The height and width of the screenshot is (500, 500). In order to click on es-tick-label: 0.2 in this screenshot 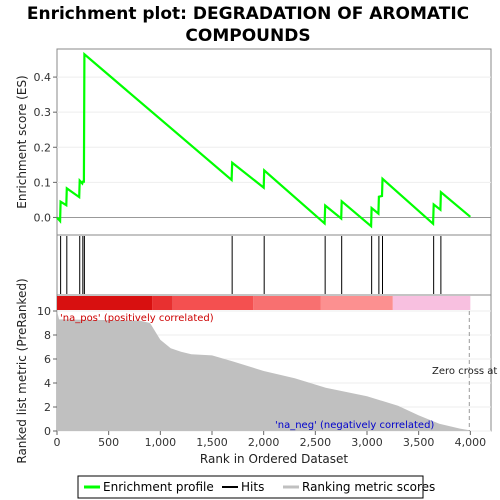, I will do `click(43, 147)`.